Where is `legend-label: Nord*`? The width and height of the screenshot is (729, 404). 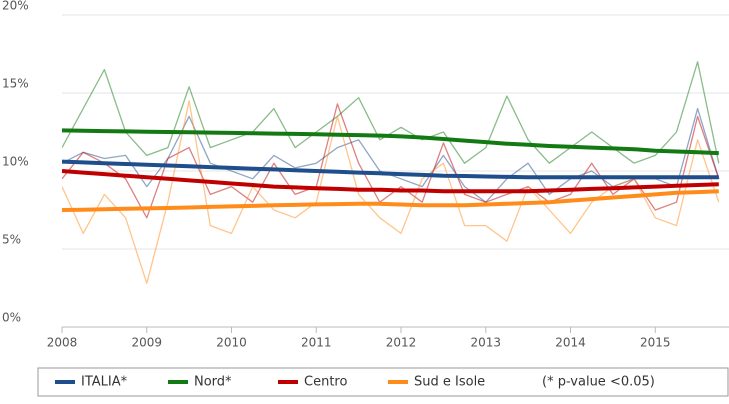
legend-label: Nord* is located at coordinates (213, 382).